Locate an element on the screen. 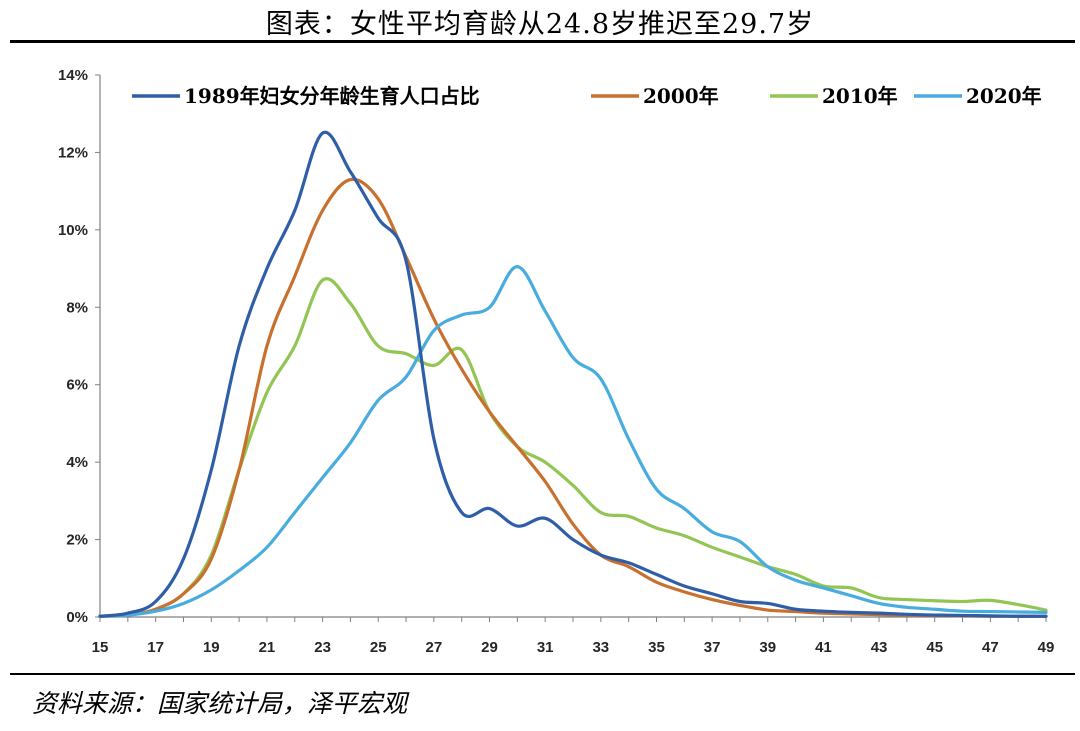  x-tick-label: 45 is located at coordinates (934, 647).